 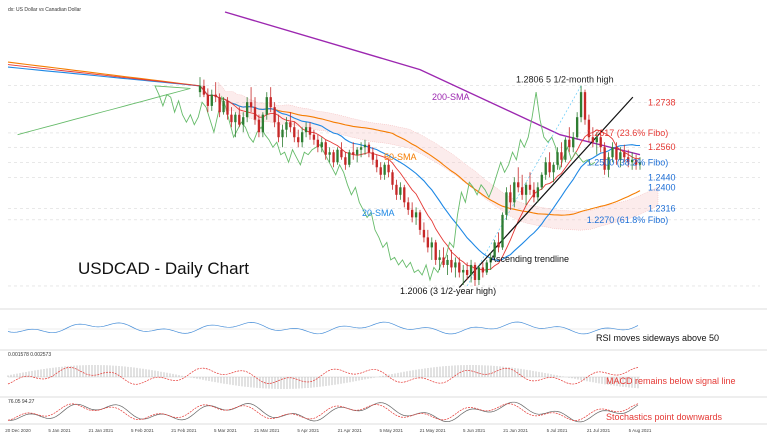 What do you see at coordinates (323, 328) in the screenshot?
I see `rsi-line` at bounding box center [323, 328].